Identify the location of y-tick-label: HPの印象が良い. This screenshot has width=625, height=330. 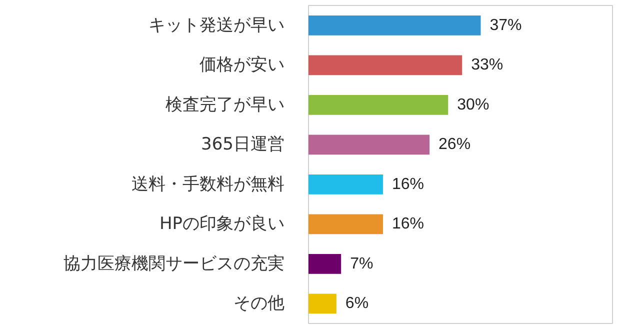
(222, 224).